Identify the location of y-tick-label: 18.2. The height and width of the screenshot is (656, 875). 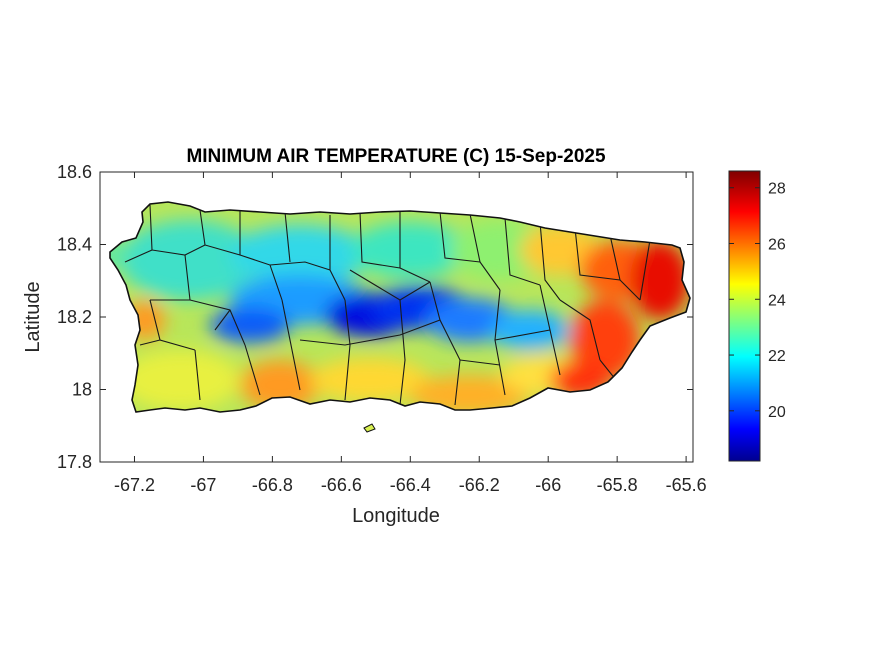
(74, 317).